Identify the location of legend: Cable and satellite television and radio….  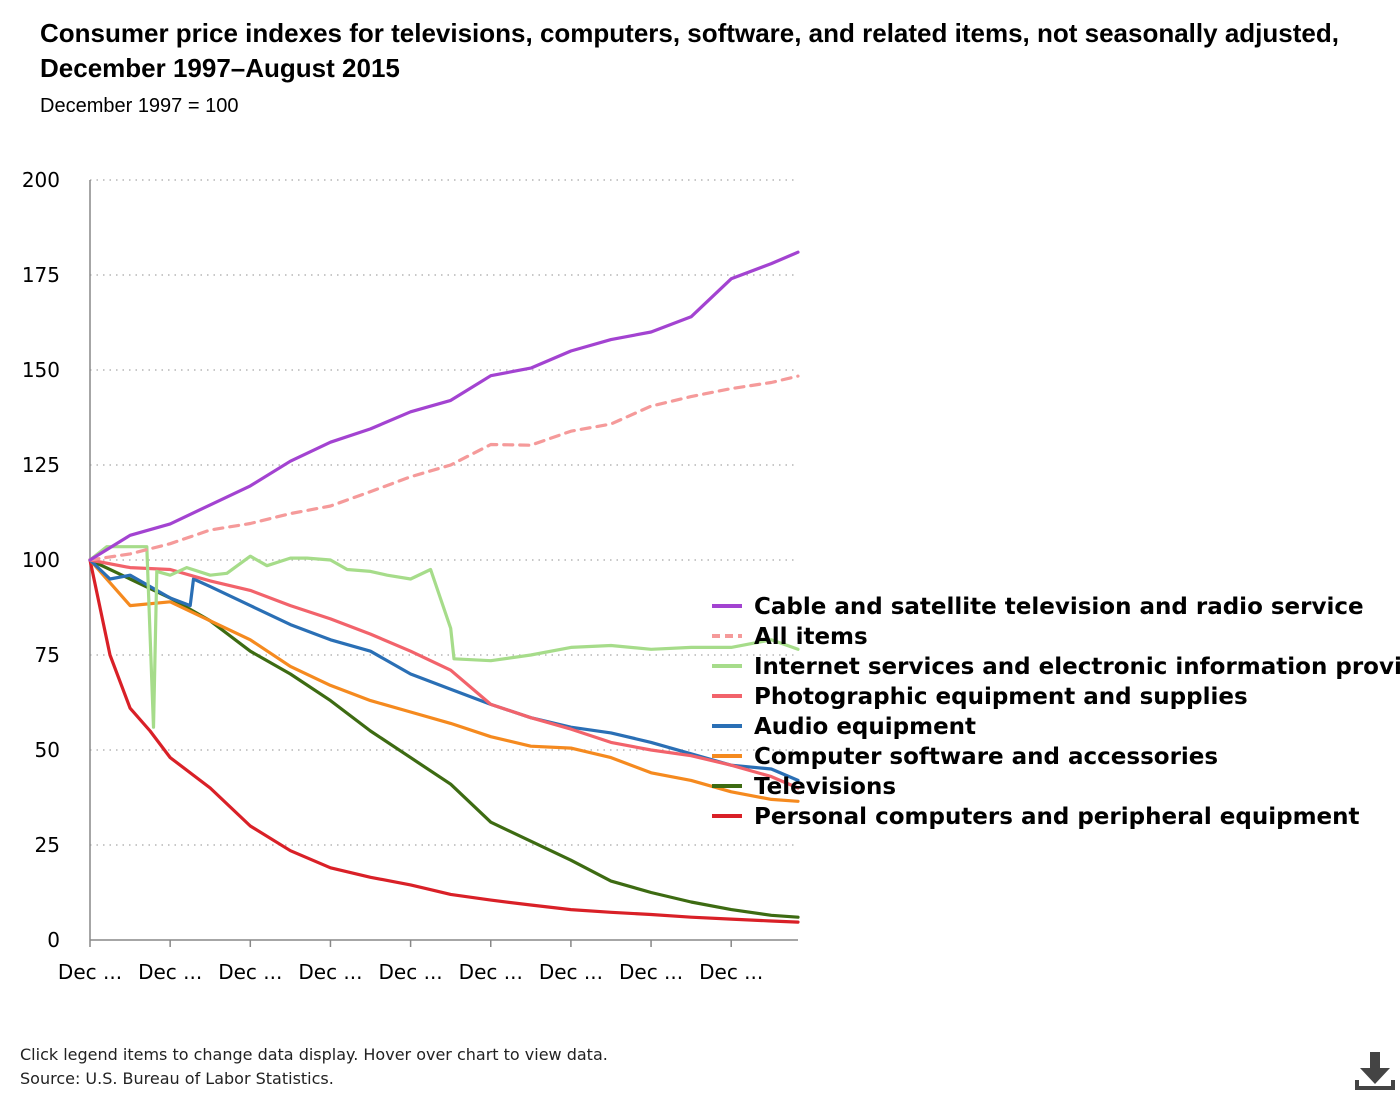
(1056, 712).